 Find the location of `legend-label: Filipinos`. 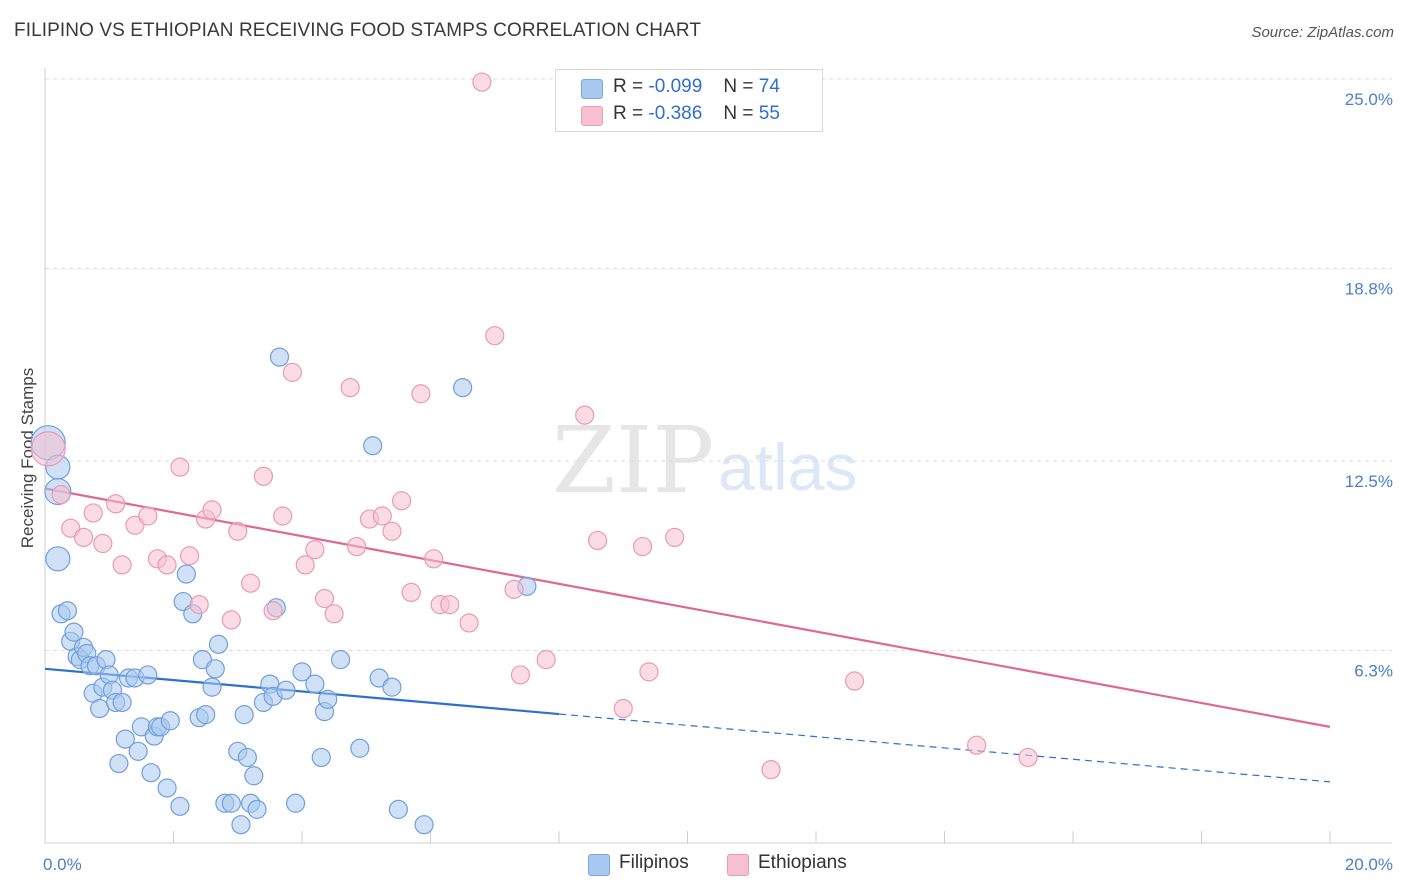

legend-label: Filipinos is located at coordinates (654, 862).